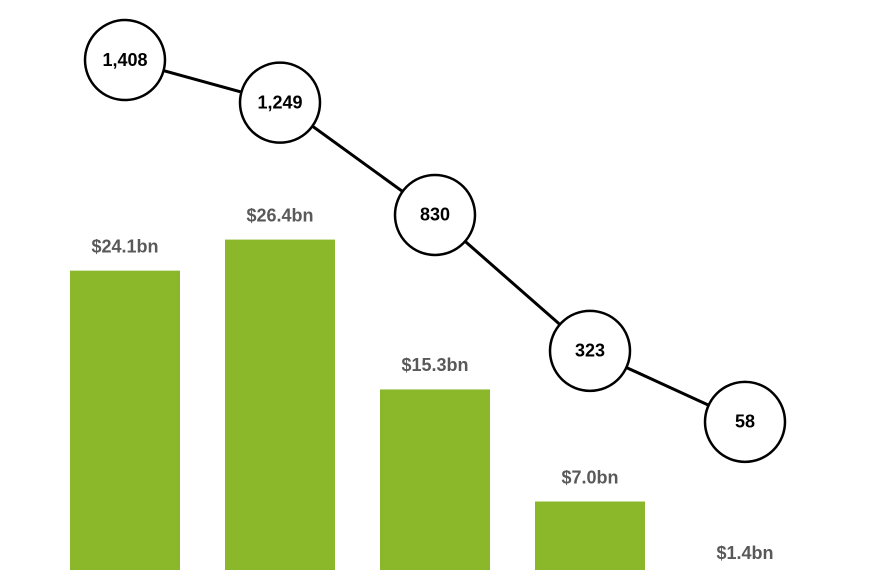 The height and width of the screenshot is (570, 870). Describe the element at coordinates (744, 553) in the screenshot. I see `bar-value-label: $1.4bn` at that location.